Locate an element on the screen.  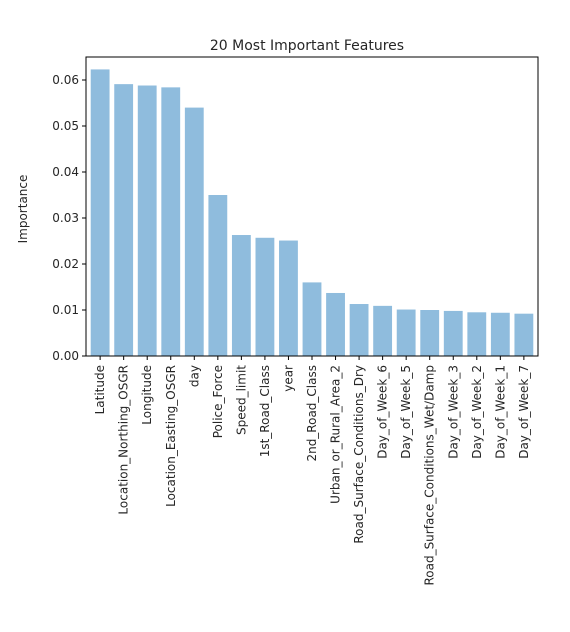
x-tick-label: 2nd_Road_Class is located at coordinates (312, 413).